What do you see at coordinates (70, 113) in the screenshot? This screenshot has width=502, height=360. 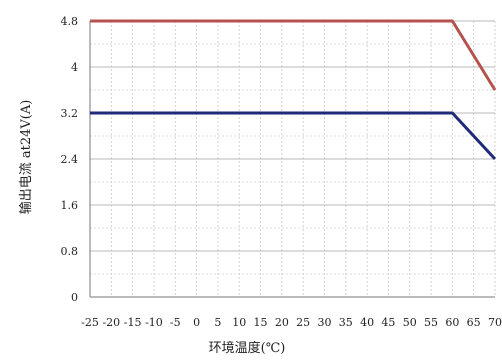 I see `y-tick-label: 3.2` at bounding box center [70, 113].